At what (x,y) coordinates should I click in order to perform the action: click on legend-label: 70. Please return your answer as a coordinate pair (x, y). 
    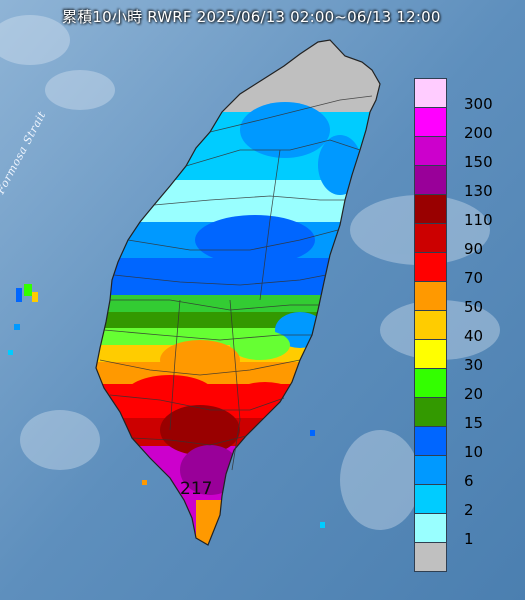
    Looking at the image, I should click on (474, 278).